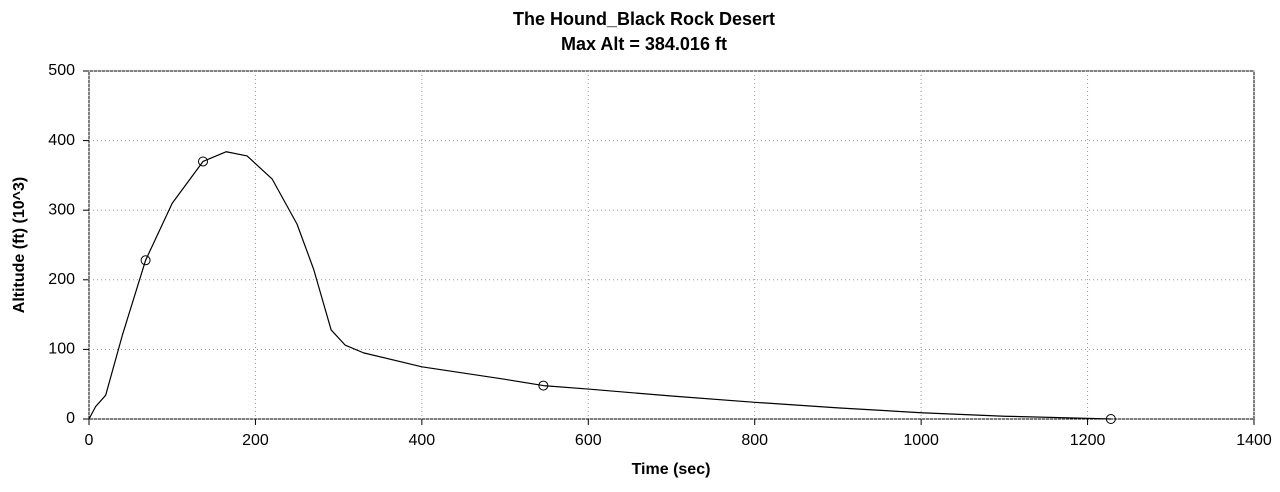 The image size is (1280, 492). What do you see at coordinates (61, 279) in the screenshot?
I see `y-tick-label: 200` at bounding box center [61, 279].